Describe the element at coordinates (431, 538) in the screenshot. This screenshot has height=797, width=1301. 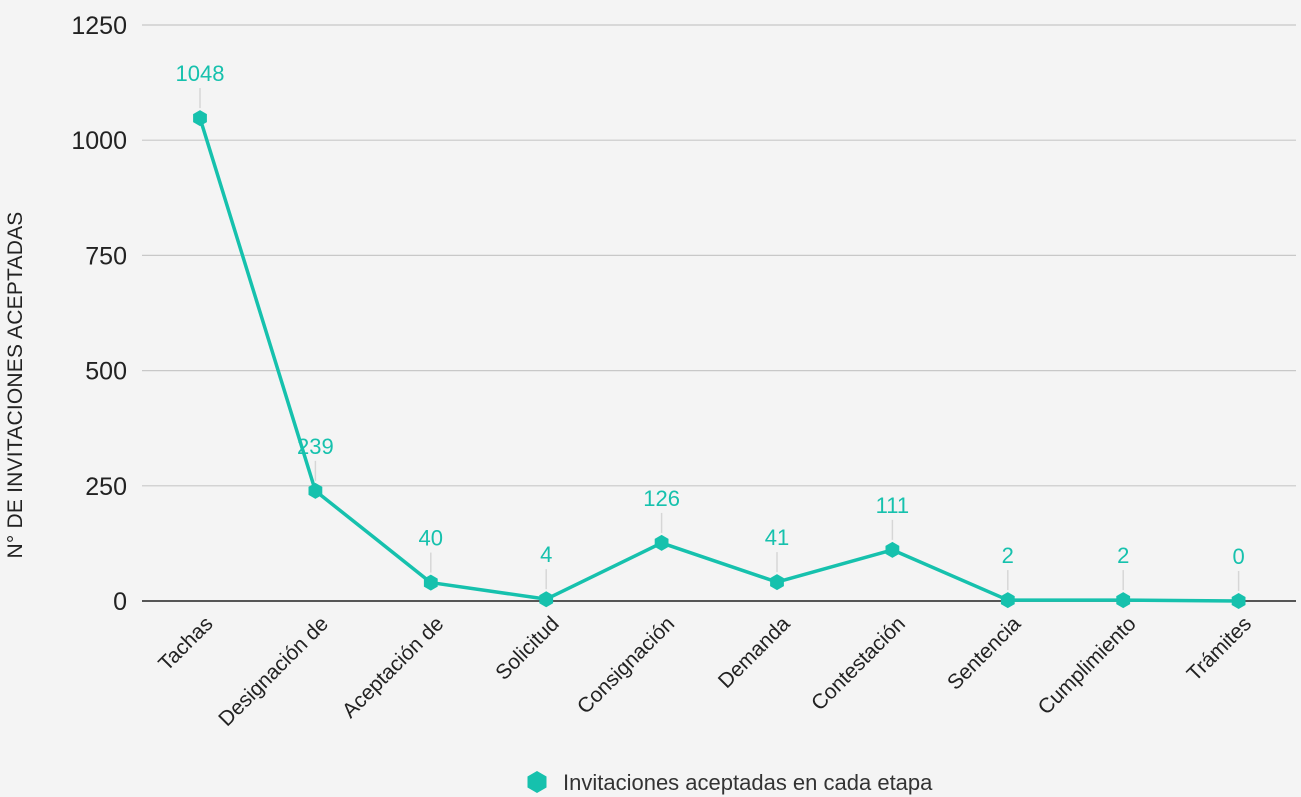
I see `data-label: 40` at that location.